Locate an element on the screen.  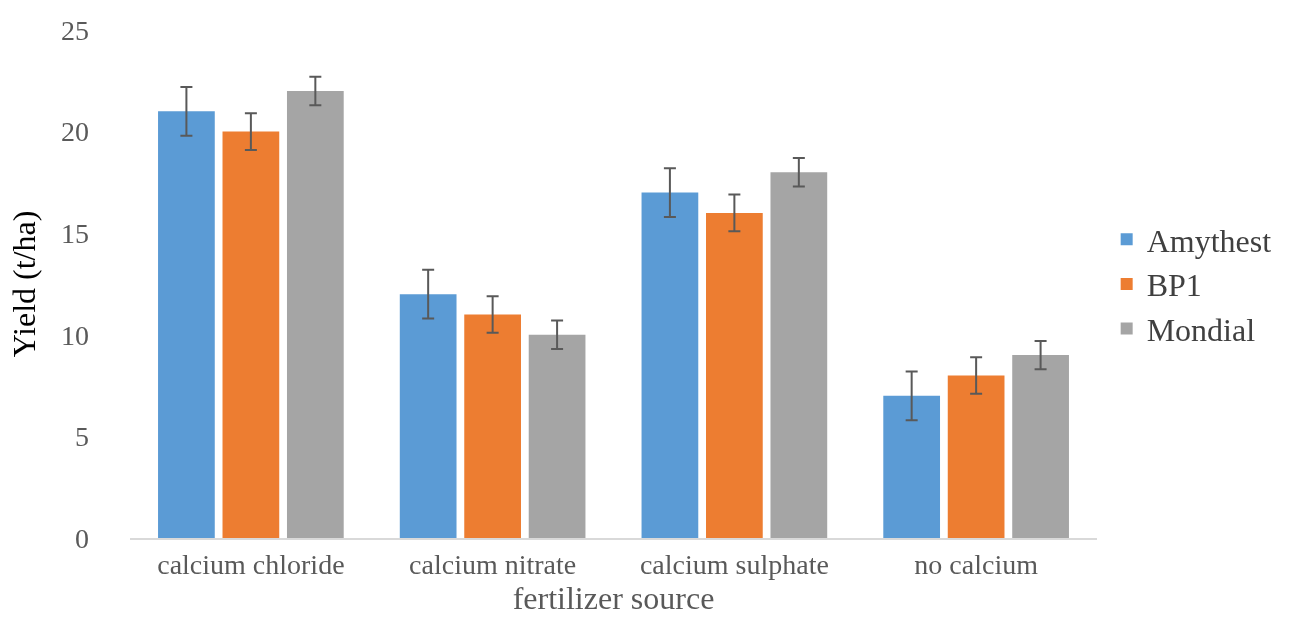
y-tick-label: 10 is located at coordinates (75, 335).